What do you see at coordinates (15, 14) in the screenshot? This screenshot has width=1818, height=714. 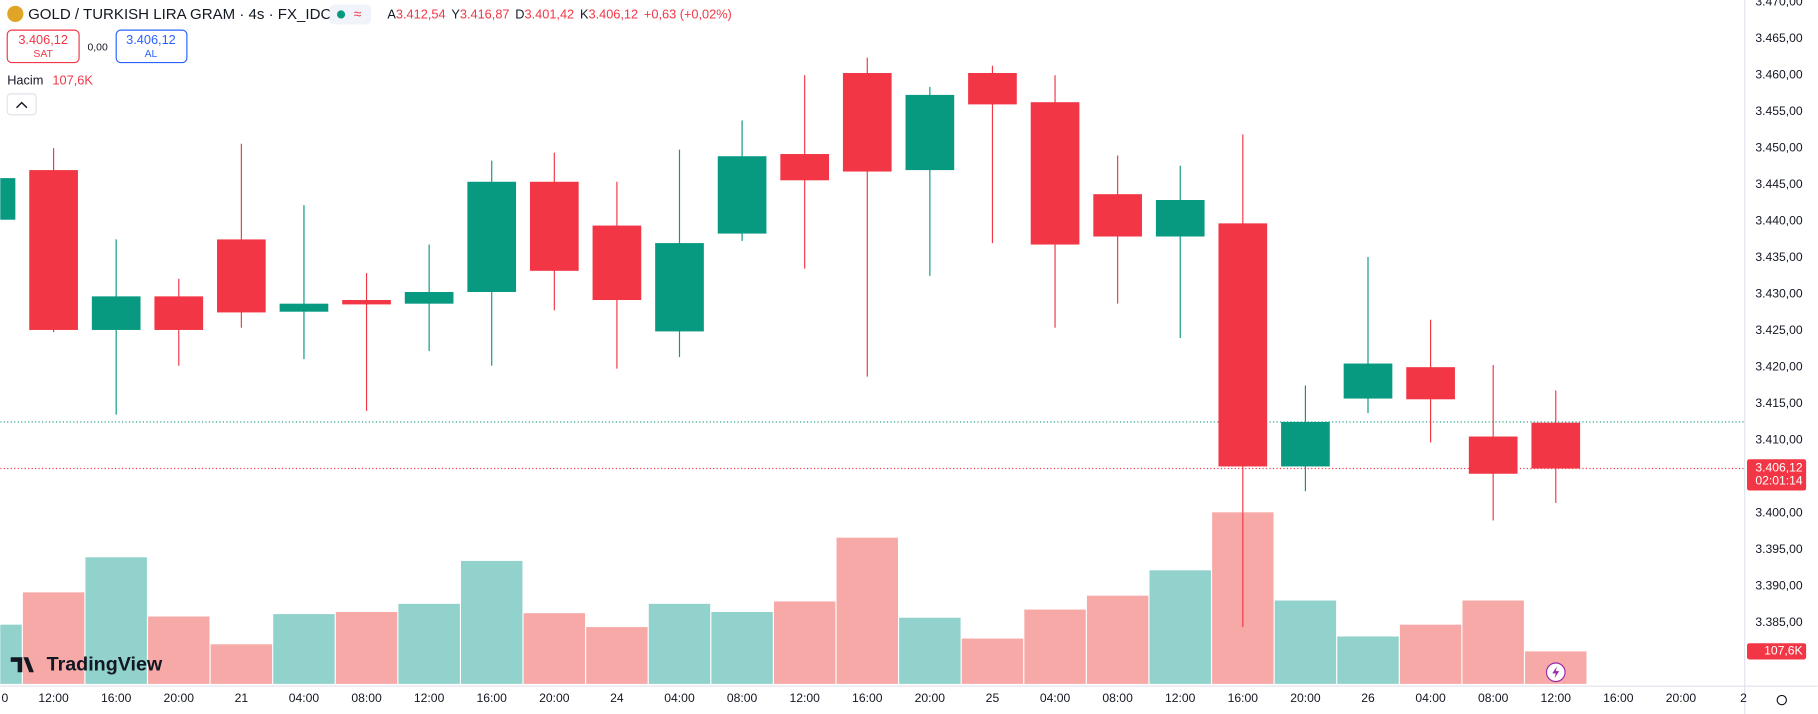 I see `symbol-icon` at bounding box center [15, 14].